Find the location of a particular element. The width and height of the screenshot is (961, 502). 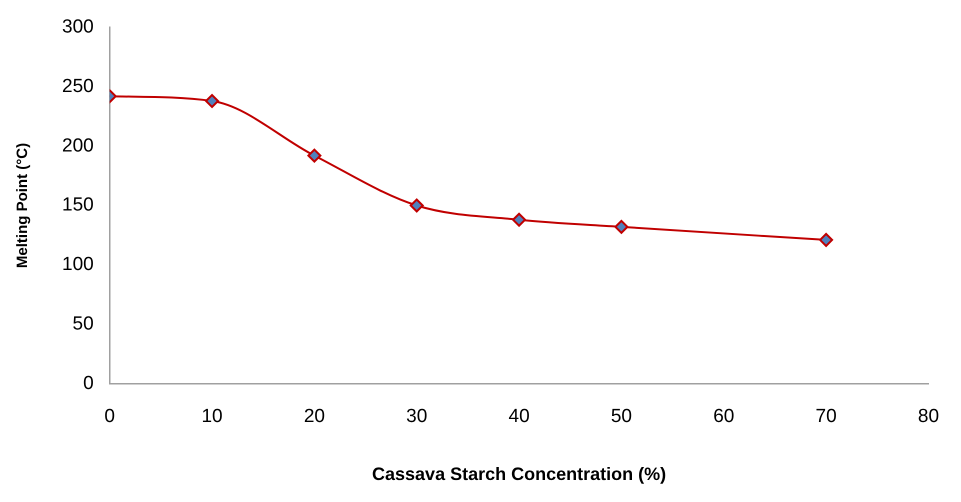

y-tick-label: 0 is located at coordinates (88, 383).